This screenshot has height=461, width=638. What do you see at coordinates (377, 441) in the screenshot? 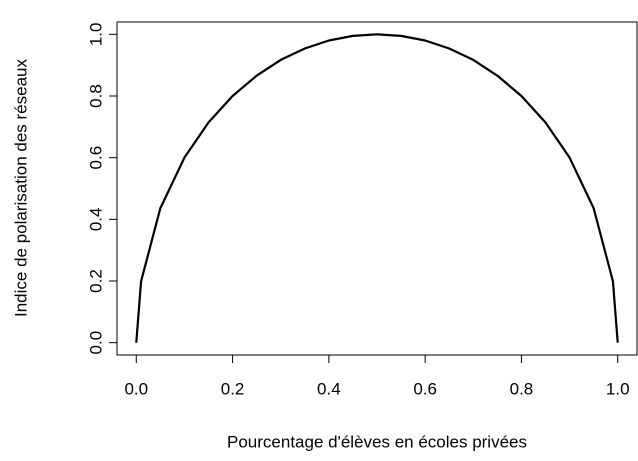
I see `x-axis-label: Pourcentage d'élèves en écoles privées` at bounding box center [377, 441].